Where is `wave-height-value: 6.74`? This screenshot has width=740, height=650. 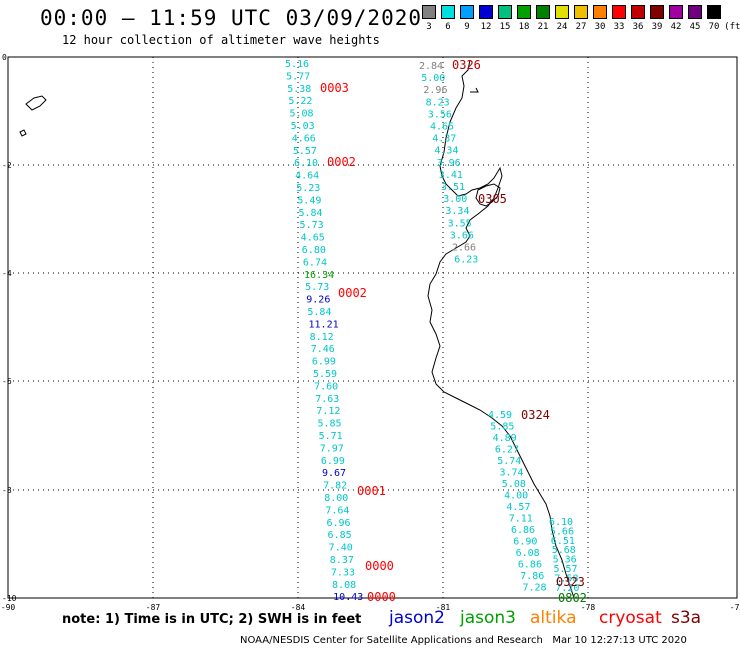 wave-height-value: 6.74 is located at coordinates (315, 262).